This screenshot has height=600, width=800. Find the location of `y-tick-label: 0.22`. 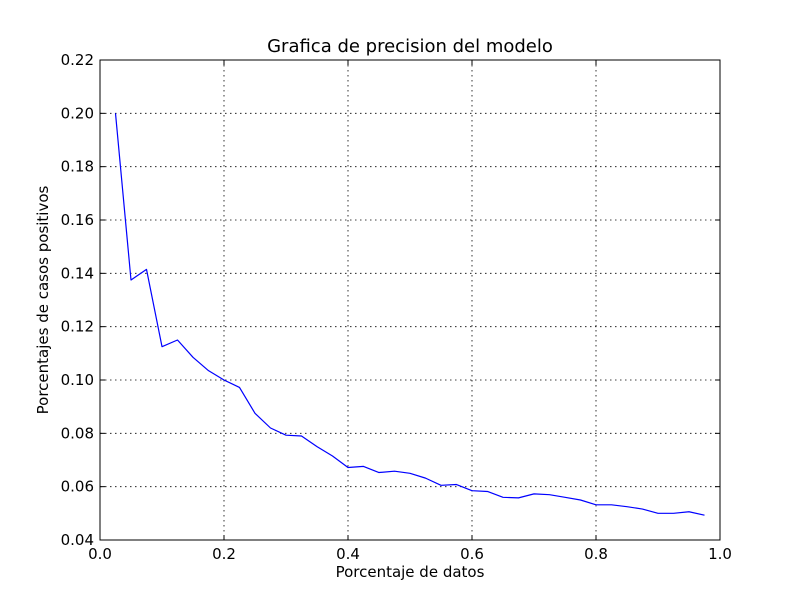

y-tick-label: 0.22 is located at coordinates (77, 60).